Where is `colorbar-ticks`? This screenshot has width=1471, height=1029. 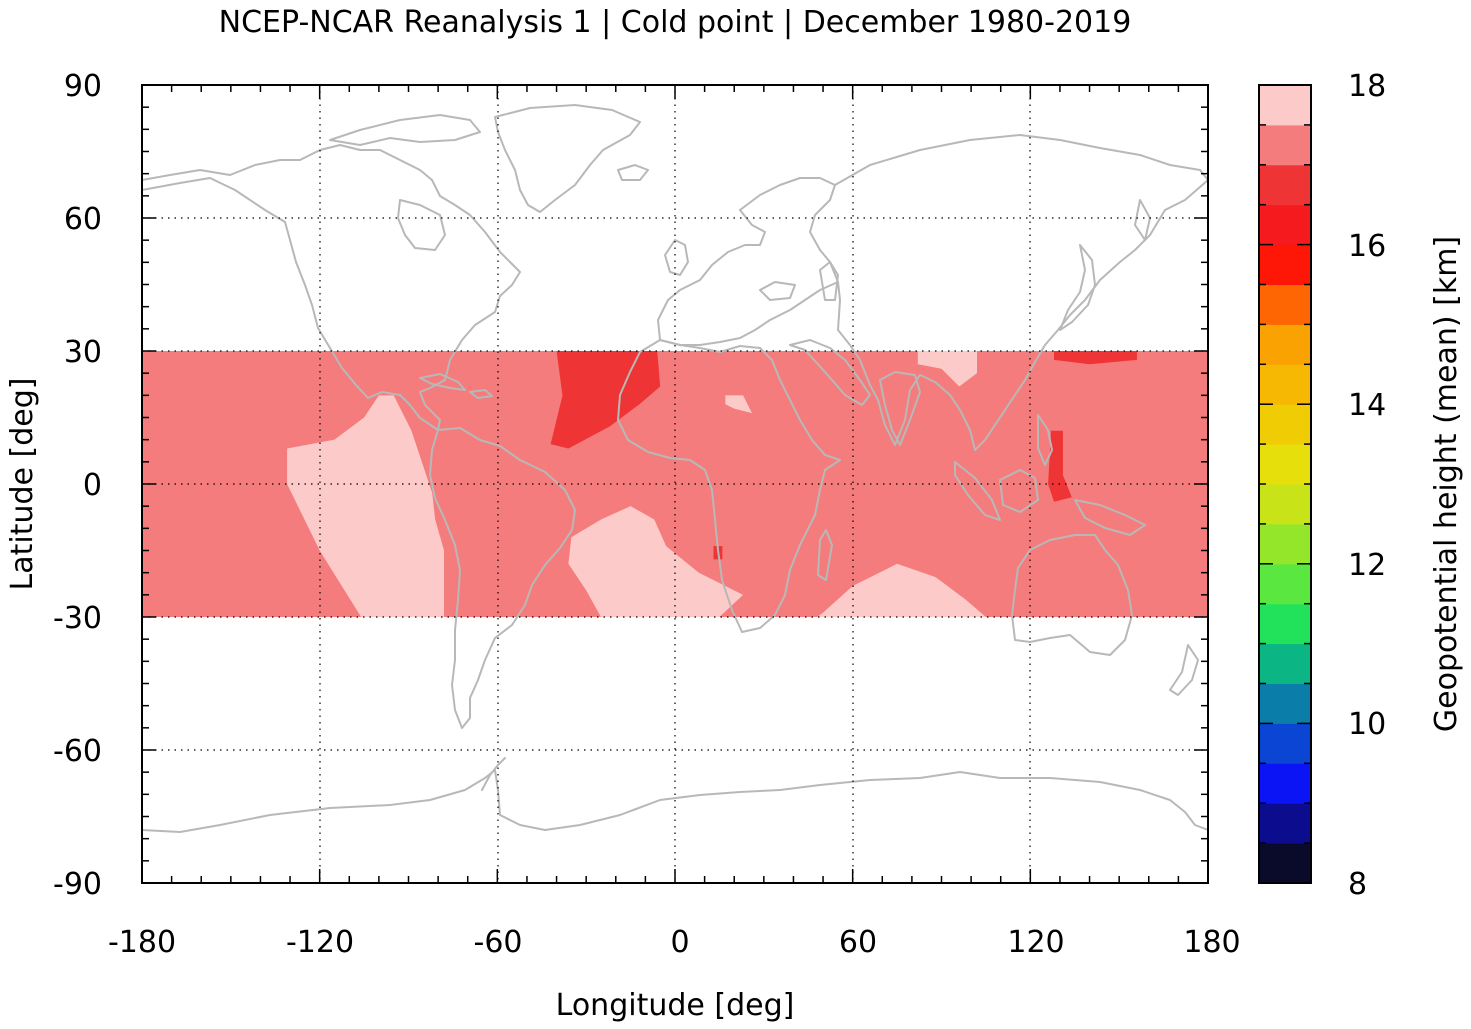
colorbar-ticks is located at coordinates (1285, 484).